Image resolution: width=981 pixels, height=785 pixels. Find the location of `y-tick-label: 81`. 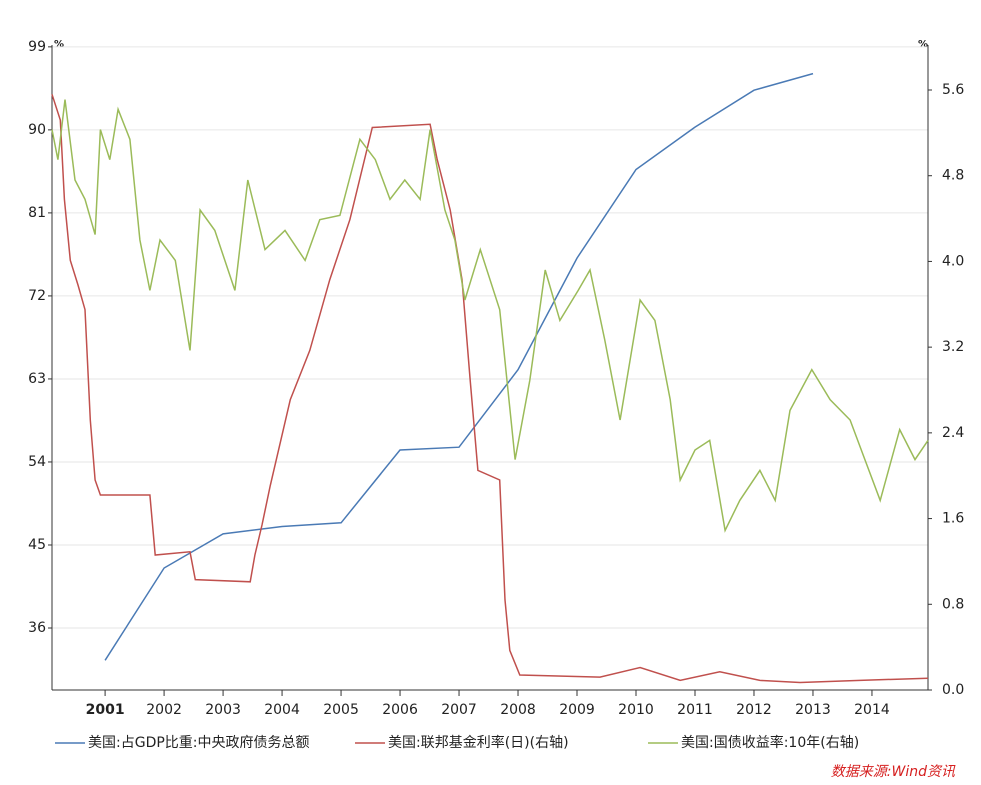

y-tick-label: 81 is located at coordinates (37, 213).